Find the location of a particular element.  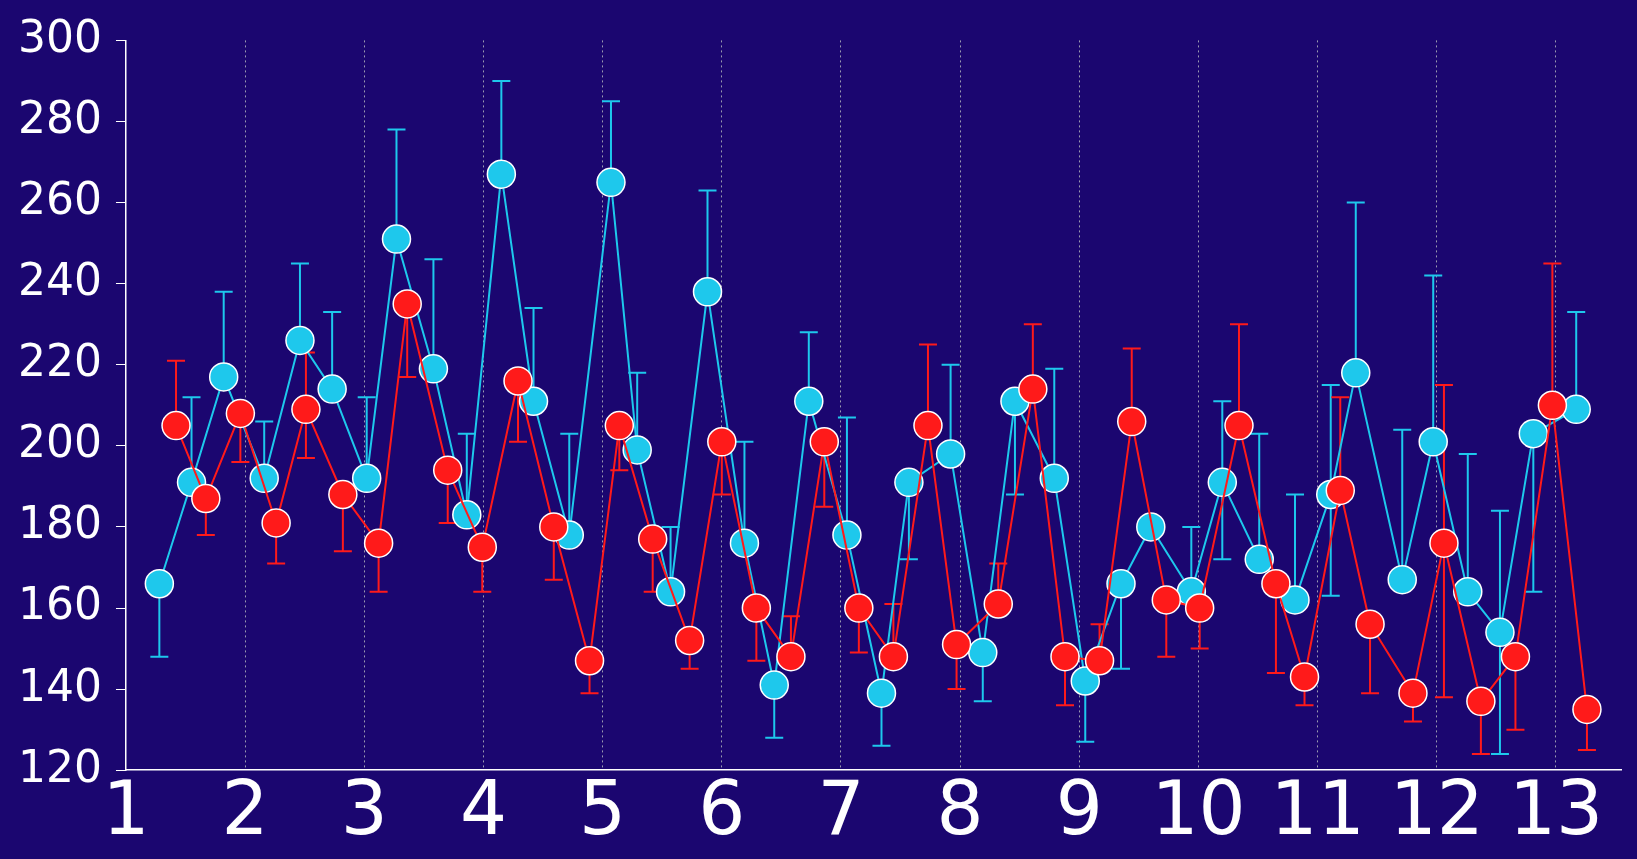

x-tick-label: 6 is located at coordinates (722, 807).